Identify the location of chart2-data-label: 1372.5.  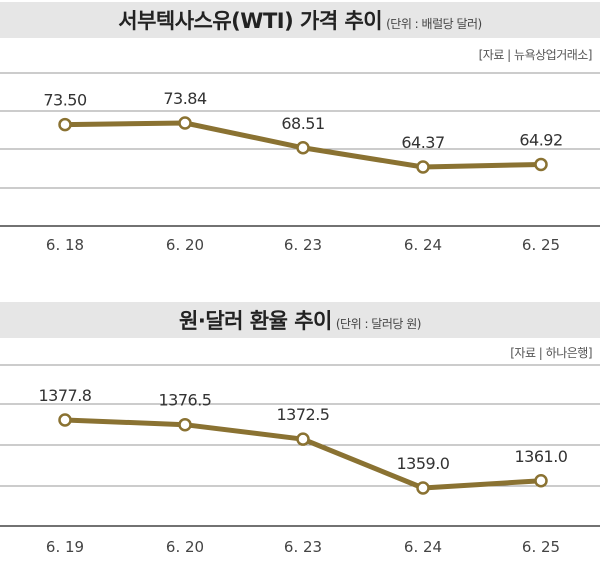
(303, 414).